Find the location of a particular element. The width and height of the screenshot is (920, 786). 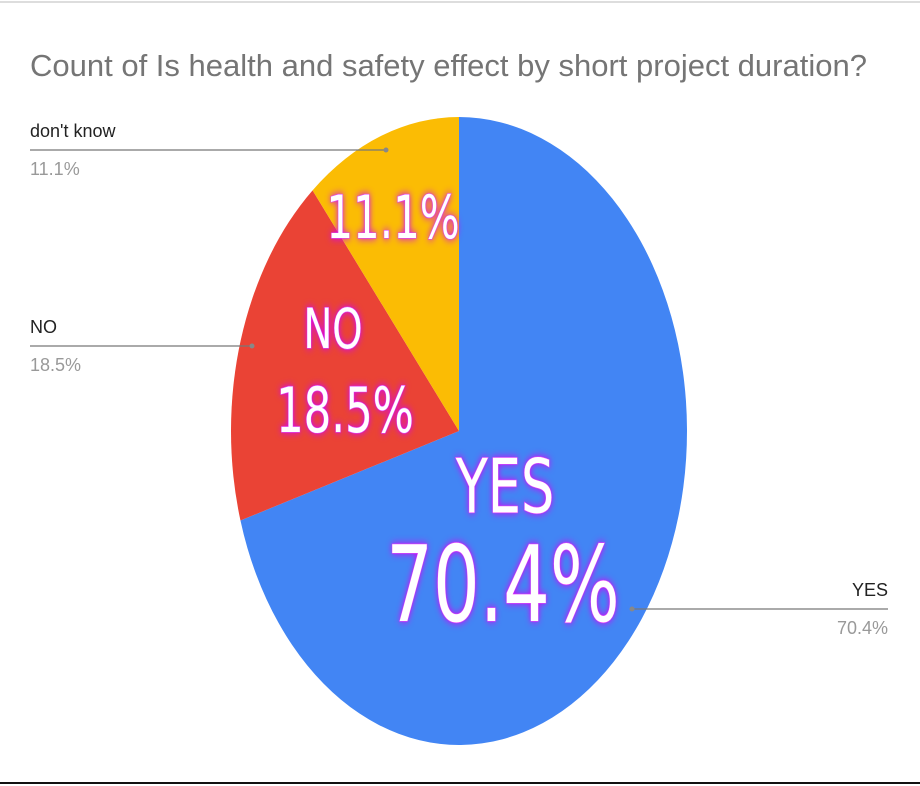

callout-value: 11.1% is located at coordinates (55, 169).